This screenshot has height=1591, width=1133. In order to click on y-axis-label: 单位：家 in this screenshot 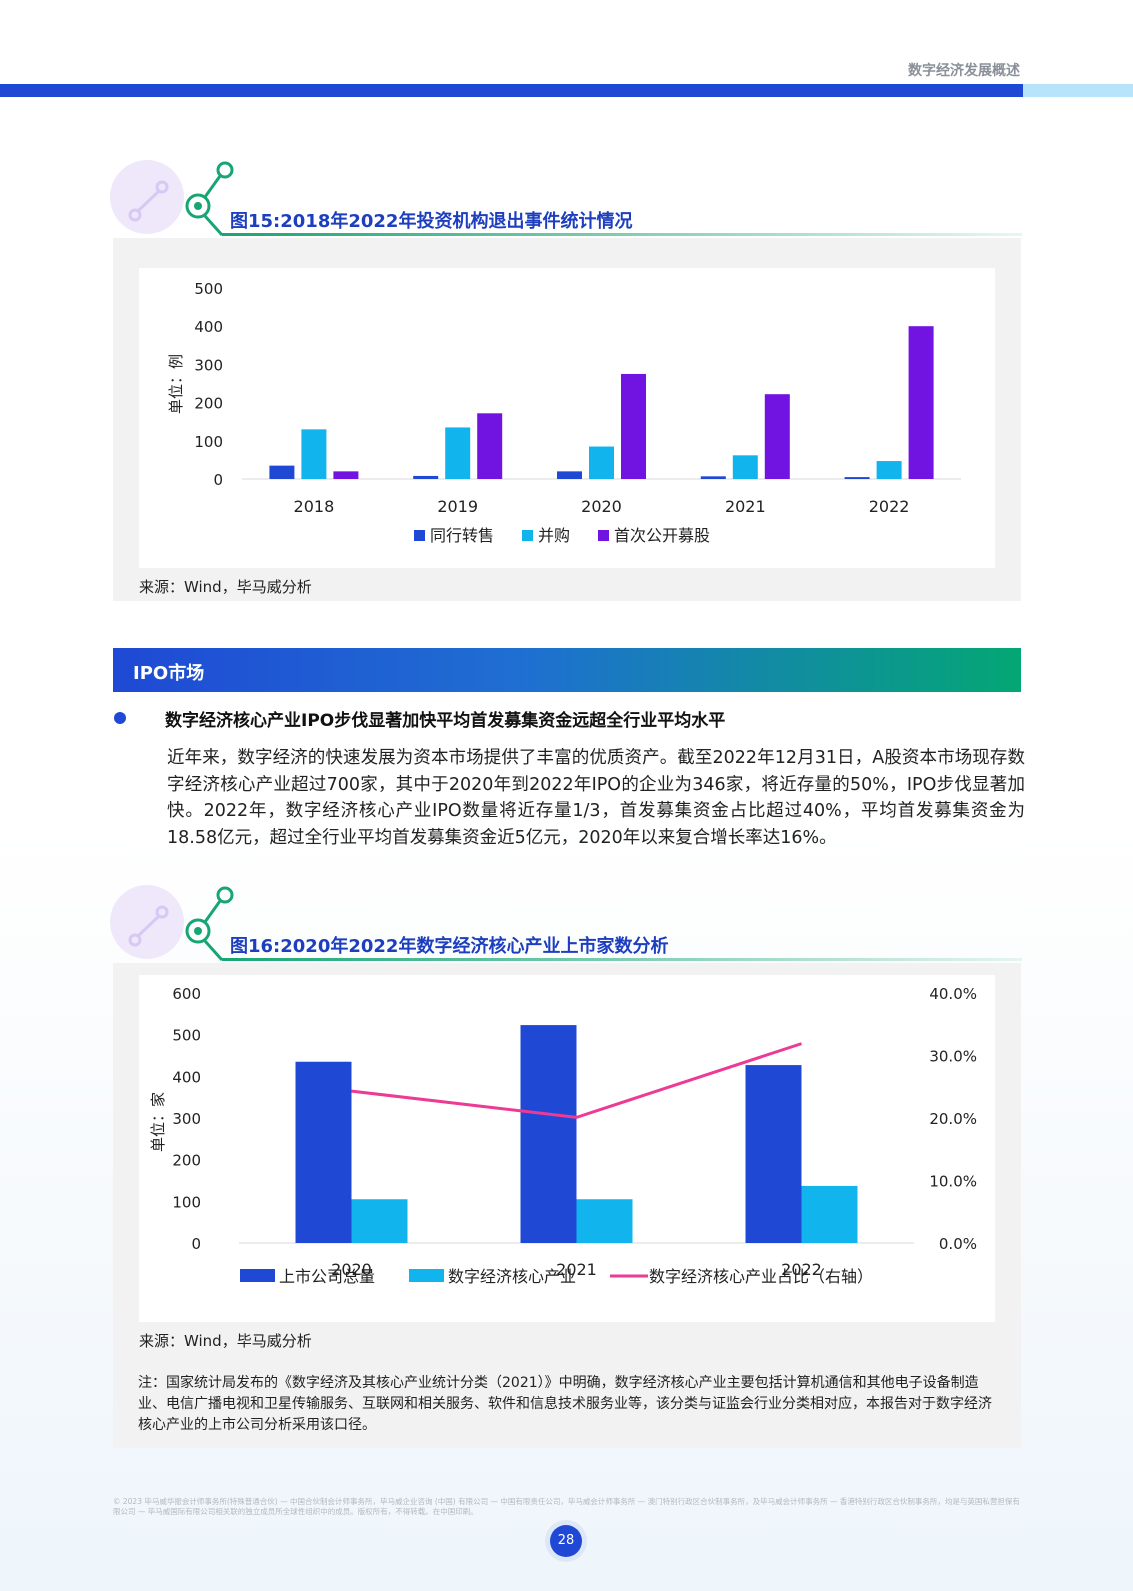, I will do `click(158, 1122)`.